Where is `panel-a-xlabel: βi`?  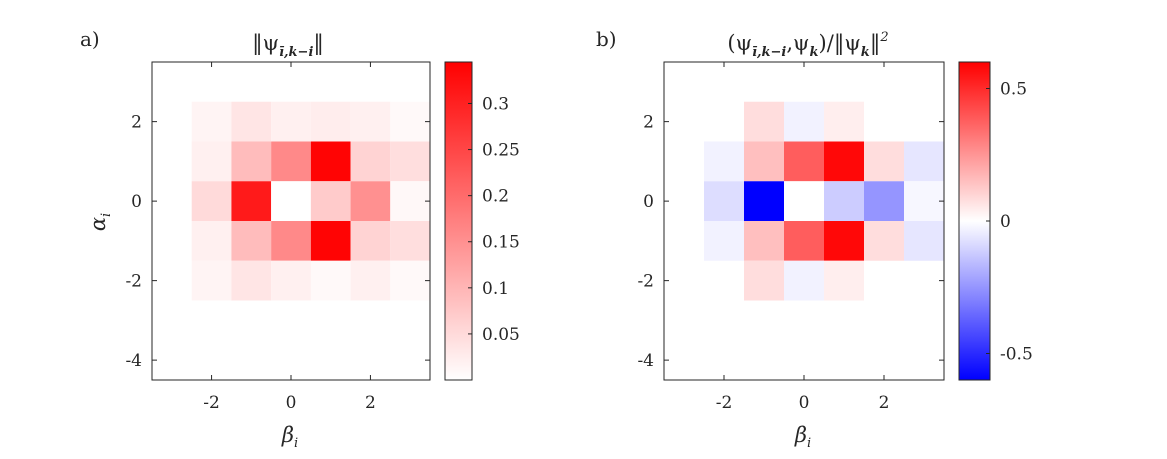
panel-a-xlabel: βi is located at coordinates (289, 437).